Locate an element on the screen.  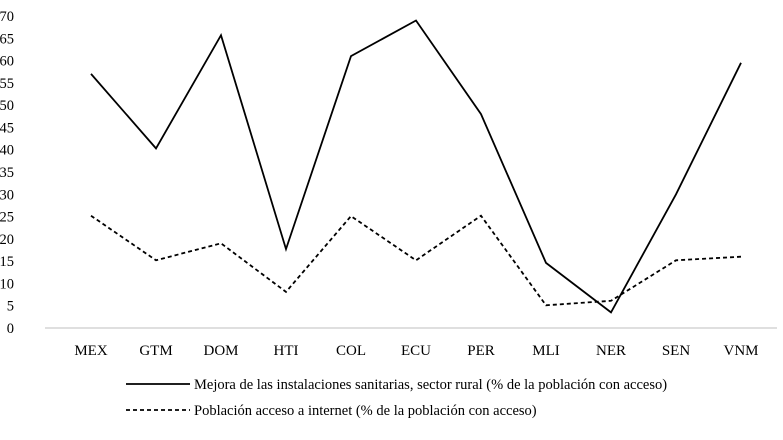
x-tick-label: PER is located at coordinates (481, 351).